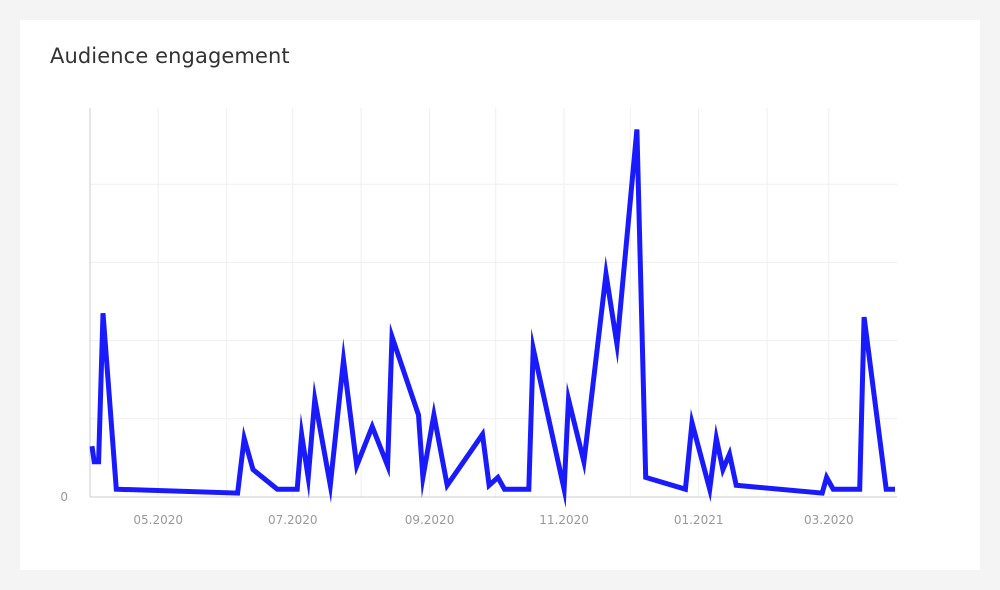 This screenshot has width=1000, height=590. What do you see at coordinates (430, 520) in the screenshot?
I see `x-tick-label: 09.2020` at bounding box center [430, 520].